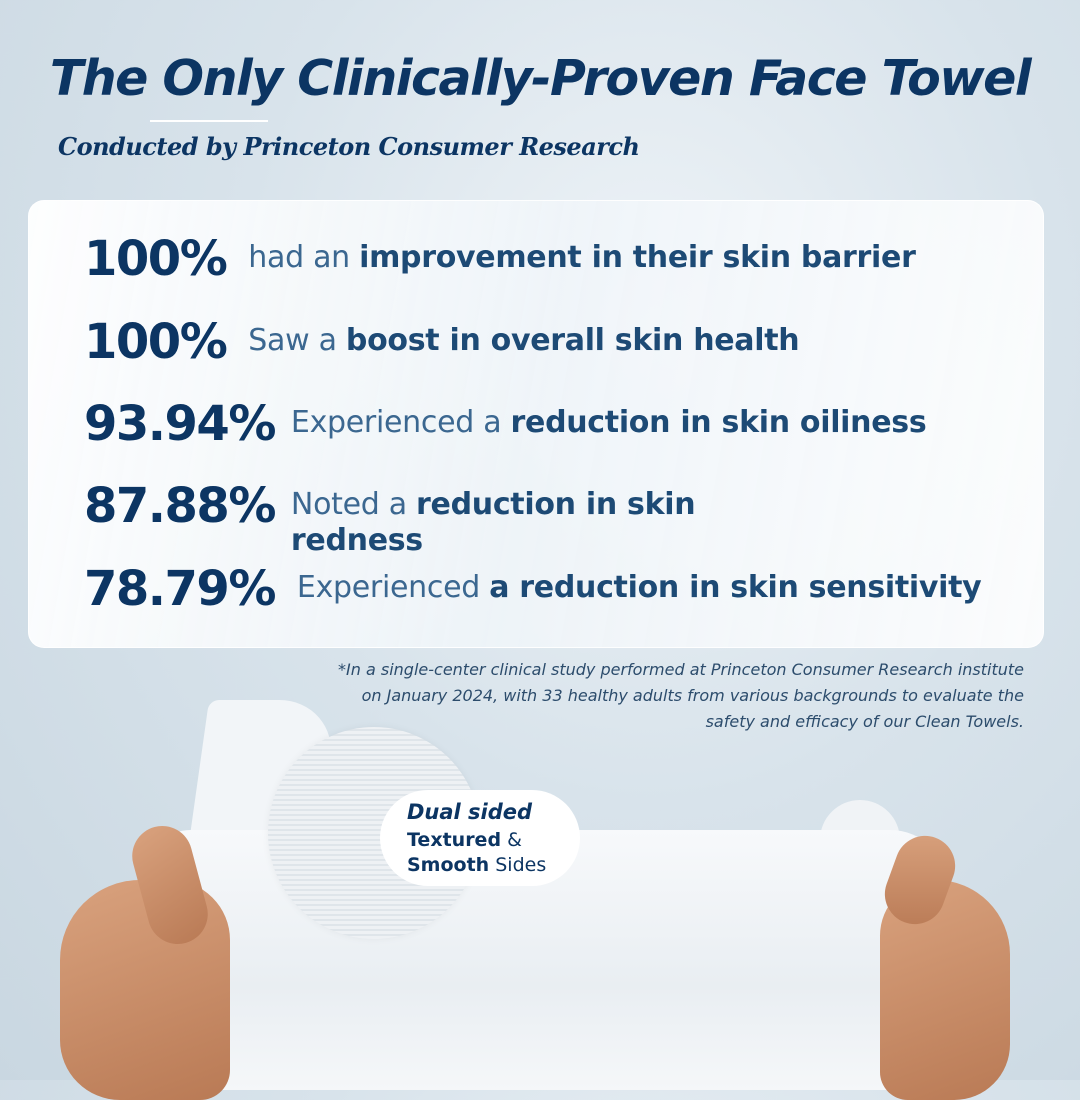 The height and width of the screenshot is (1100, 1080). Describe the element at coordinates (209, 121) in the screenshot. I see `title-underline-divider` at that location.